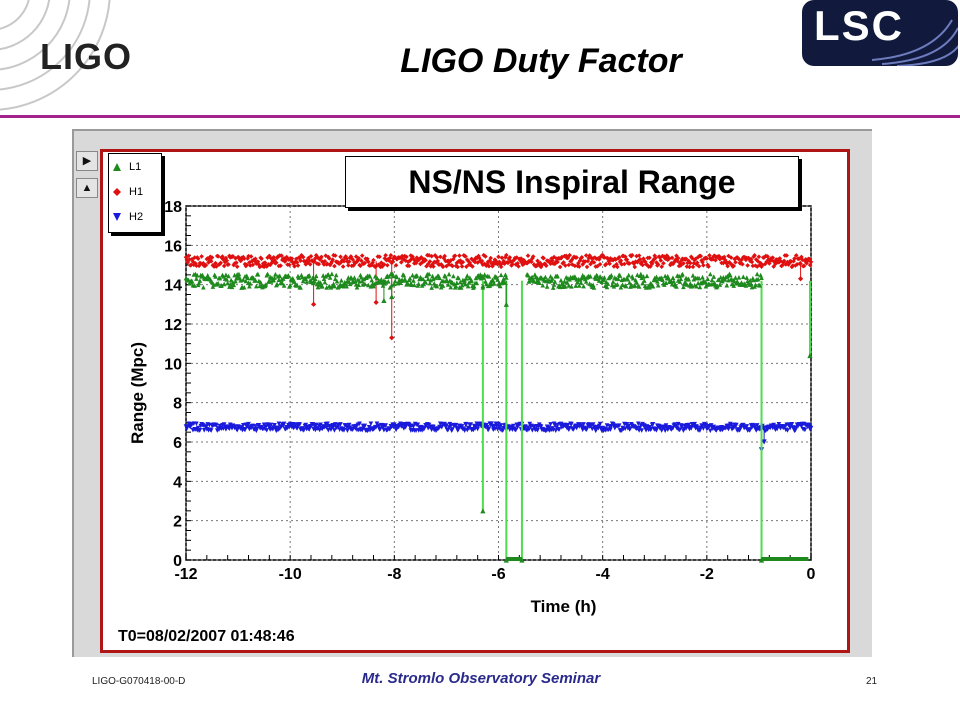  I want to click on lsc-logo: LSC, so click(880, 33).